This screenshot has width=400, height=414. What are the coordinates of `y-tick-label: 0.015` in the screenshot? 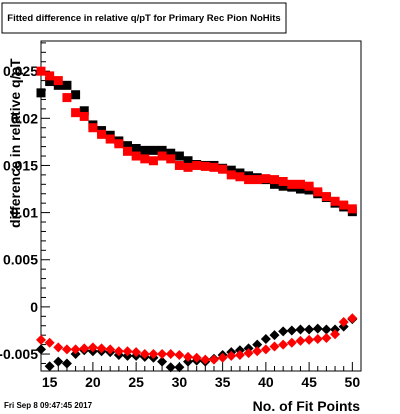 It's located at (20, 165).